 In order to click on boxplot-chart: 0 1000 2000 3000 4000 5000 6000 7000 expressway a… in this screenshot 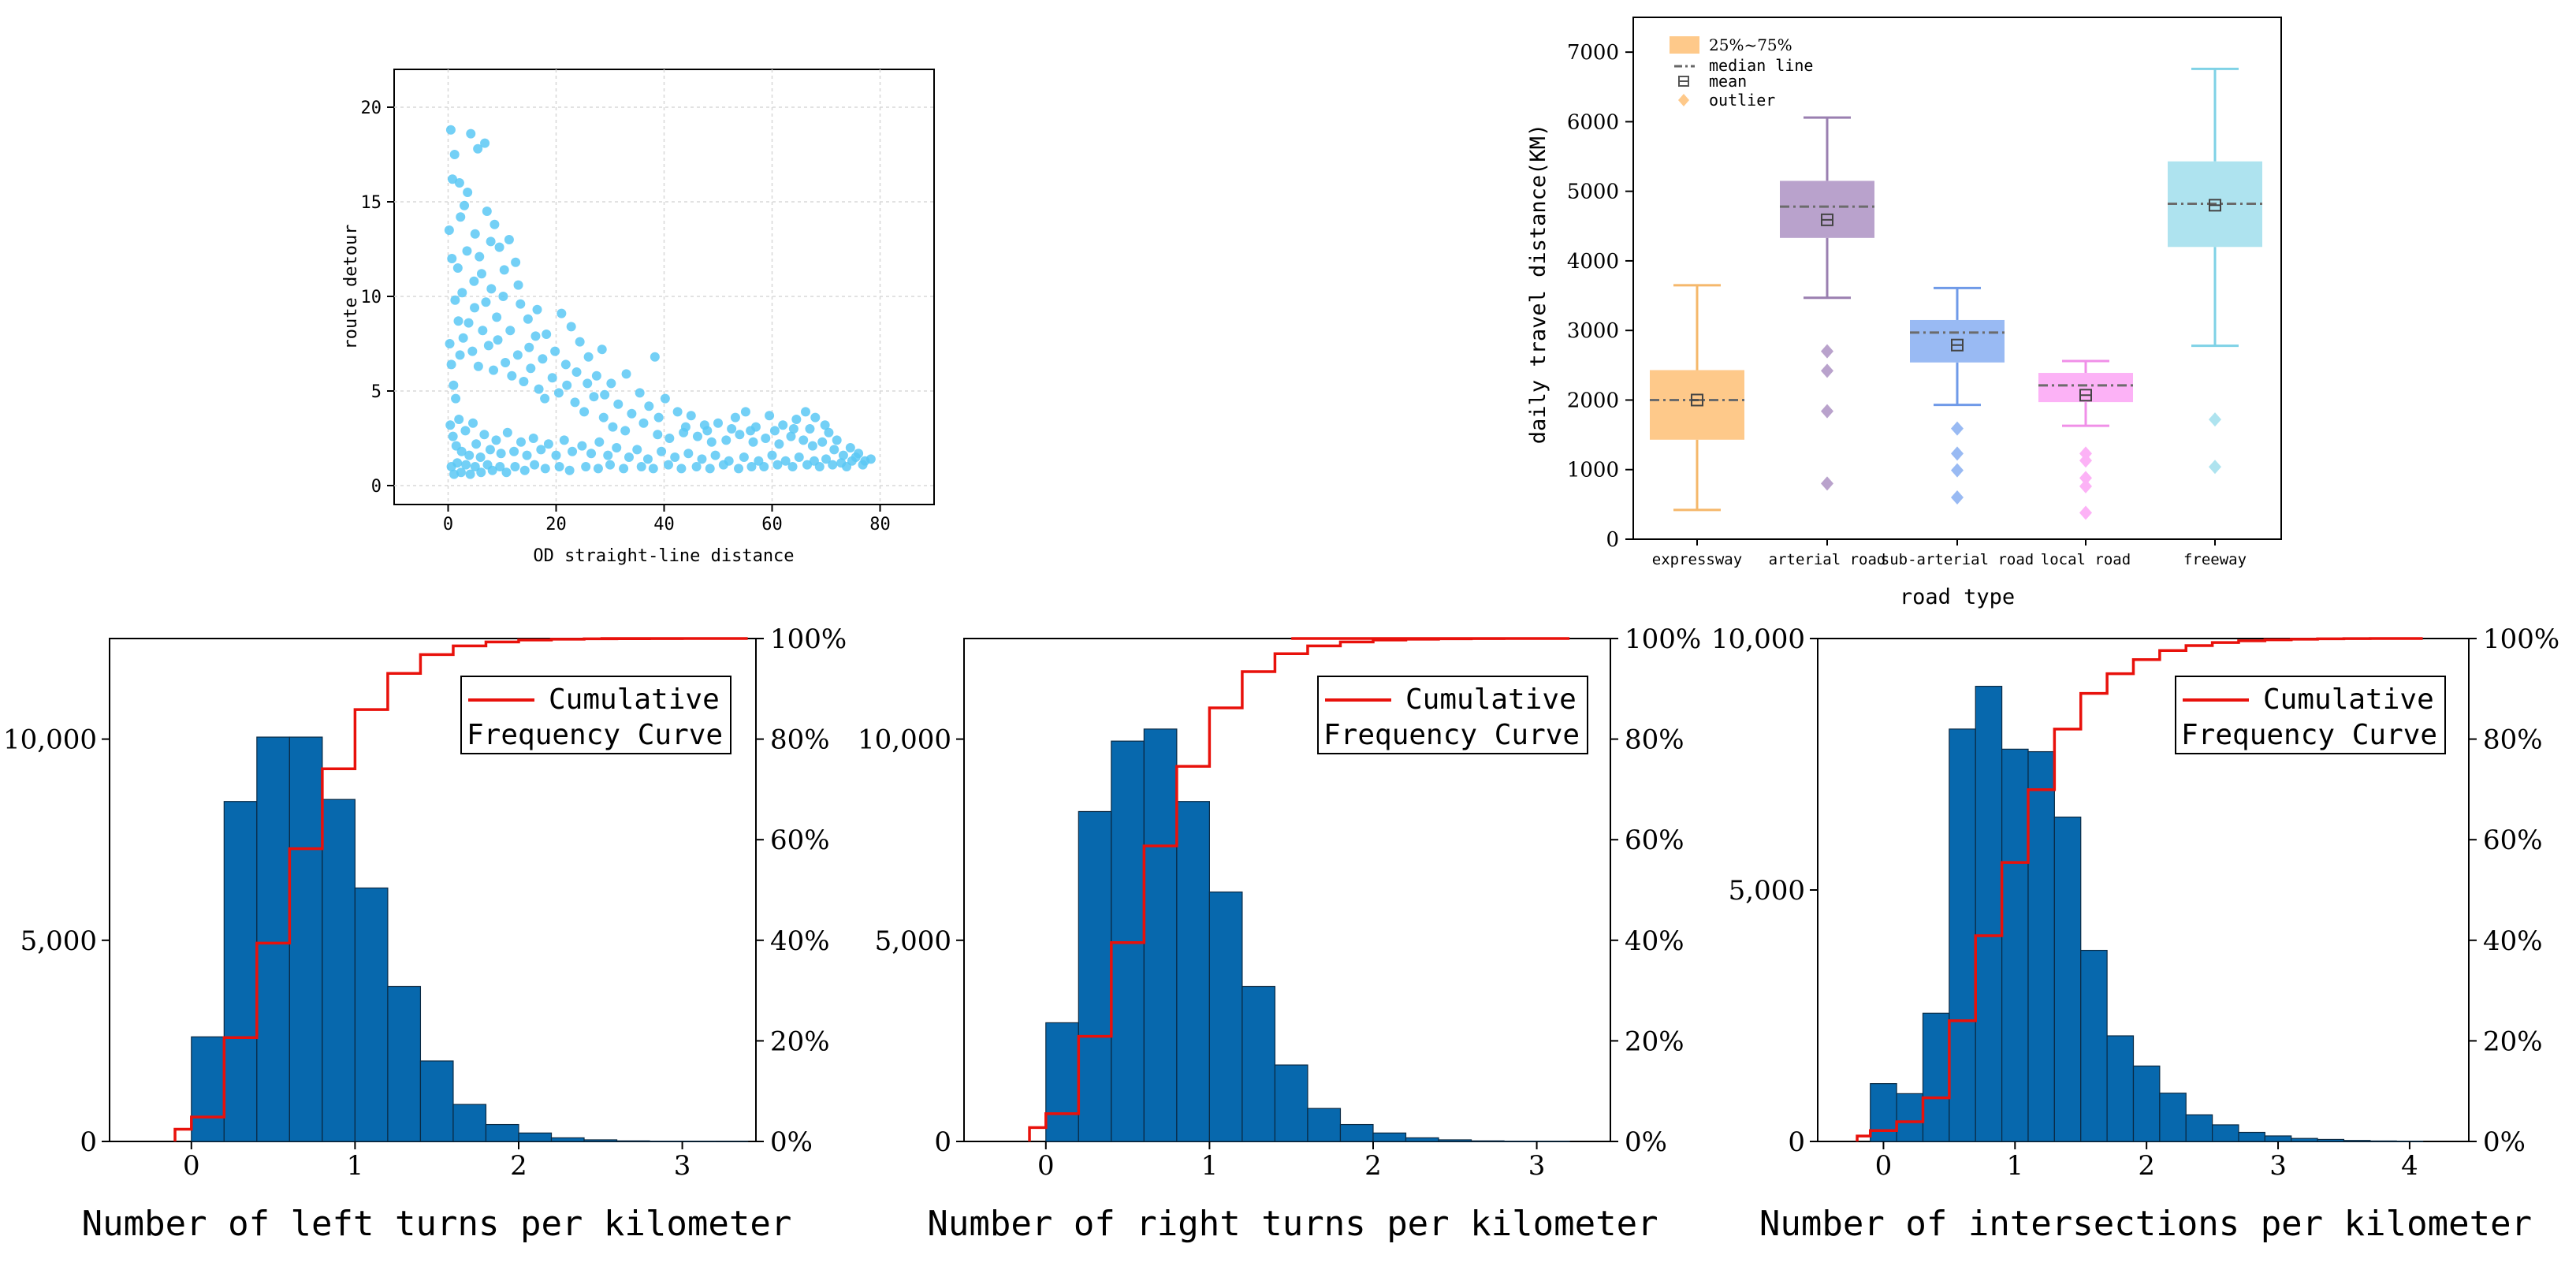, I will do `click(1904, 313)`.